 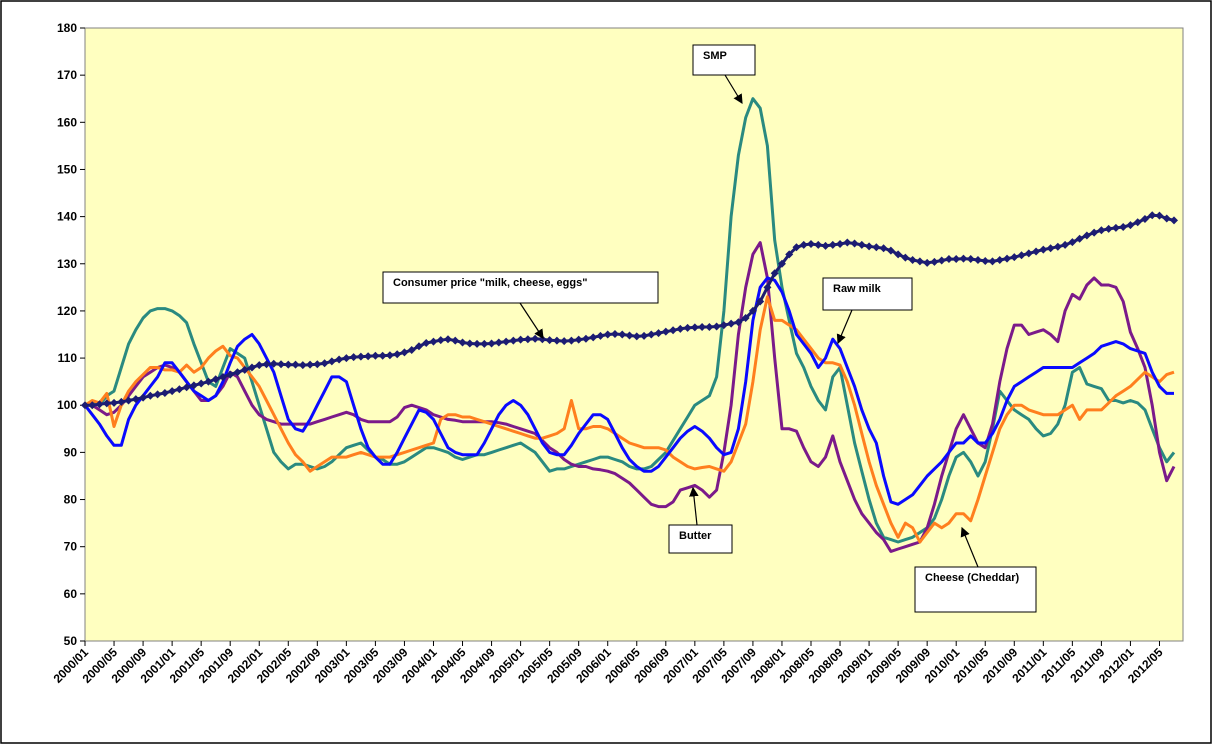 What do you see at coordinates (71, 500) in the screenshot?
I see `y-tick-label: 80` at bounding box center [71, 500].